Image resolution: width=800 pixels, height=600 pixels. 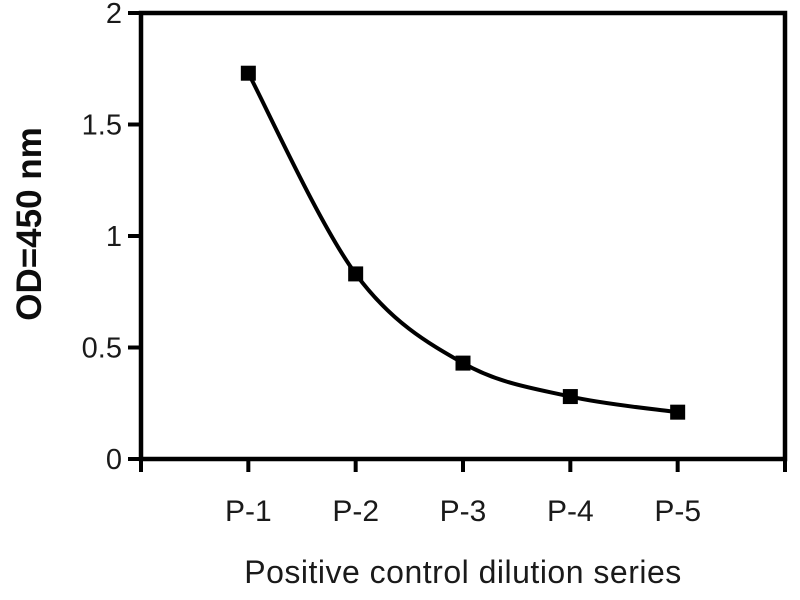 What do you see at coordinates (355, 511) in the screenshot?
I see `x-tick-label: P-2` at bounding box center [355, 511].